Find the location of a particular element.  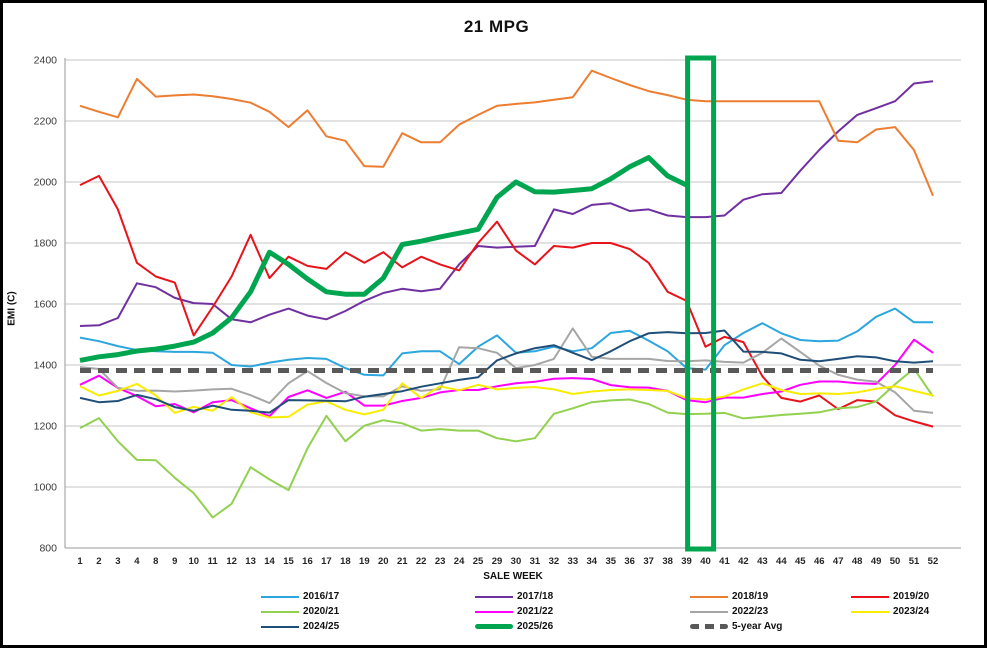

x-tick-label: 31 is located at coordinates (535, 561).